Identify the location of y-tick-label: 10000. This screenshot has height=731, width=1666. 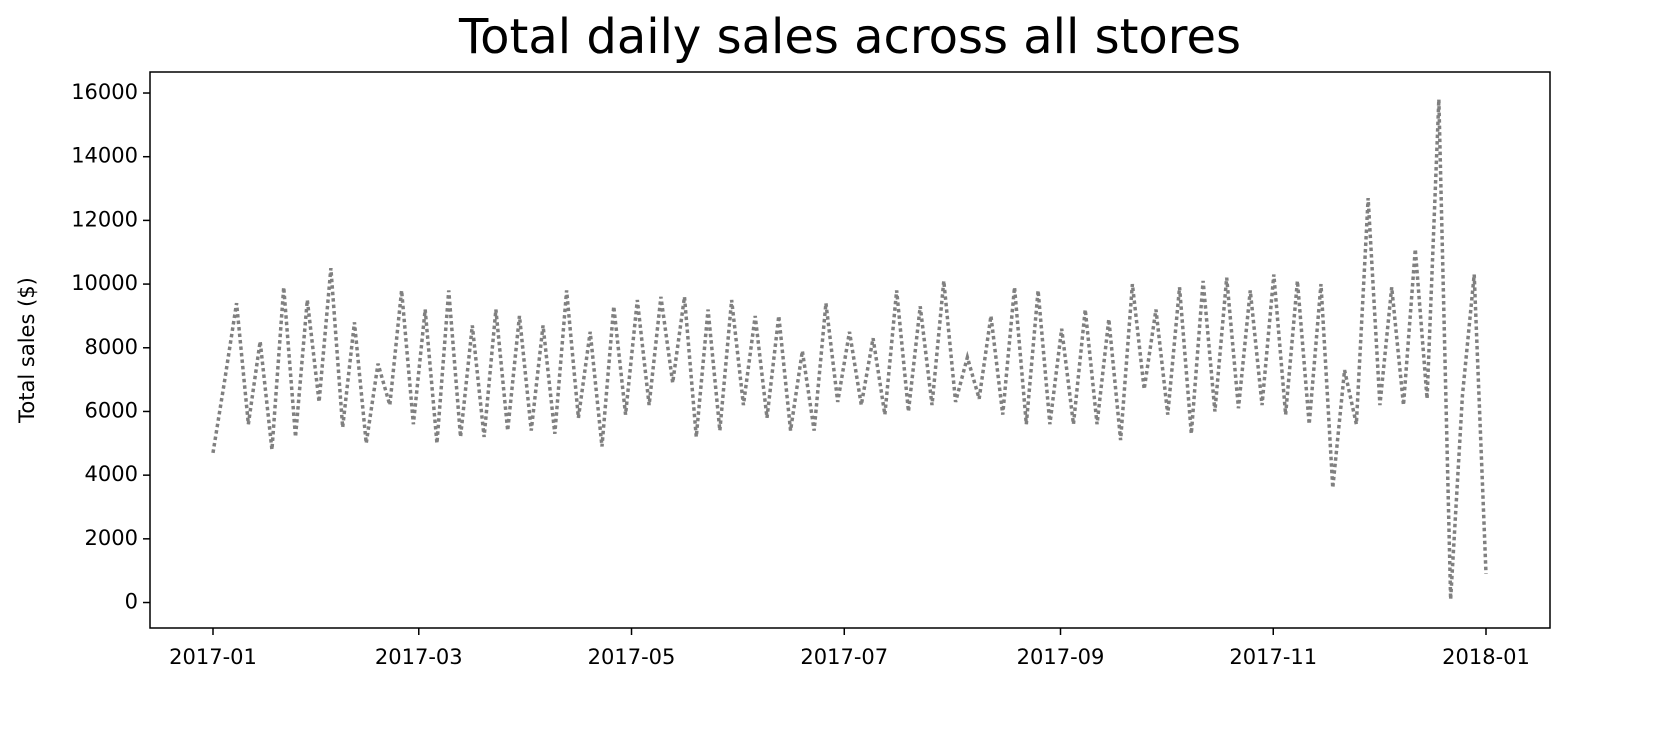
(104, 283).